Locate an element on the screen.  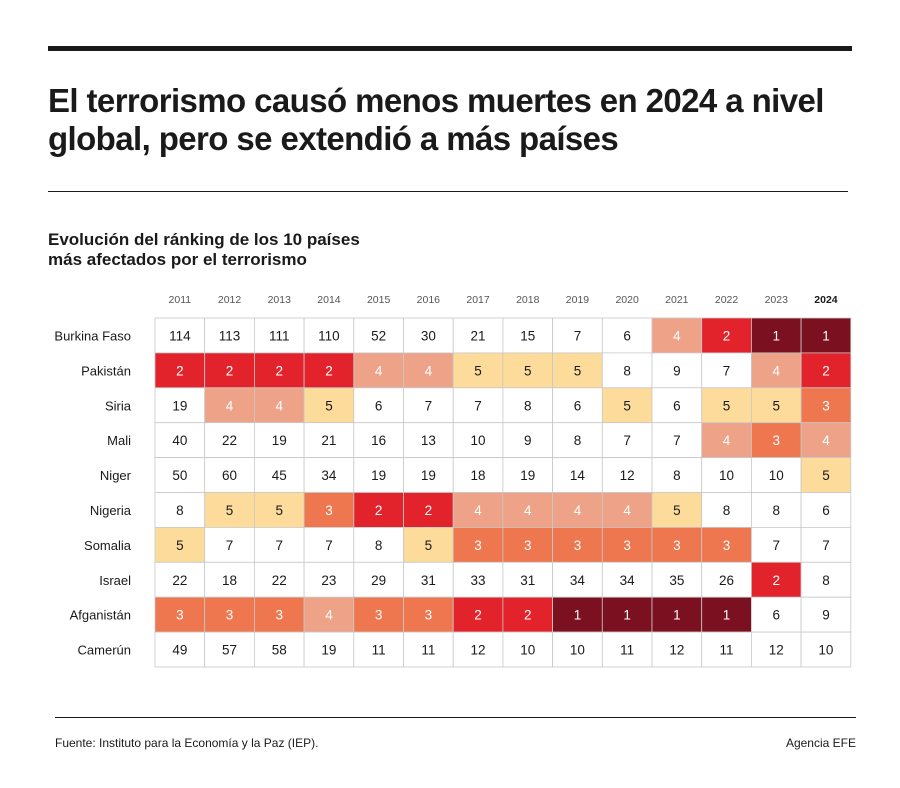
heatmap-cell-israel-2020 is located at coordinates (627, 579).